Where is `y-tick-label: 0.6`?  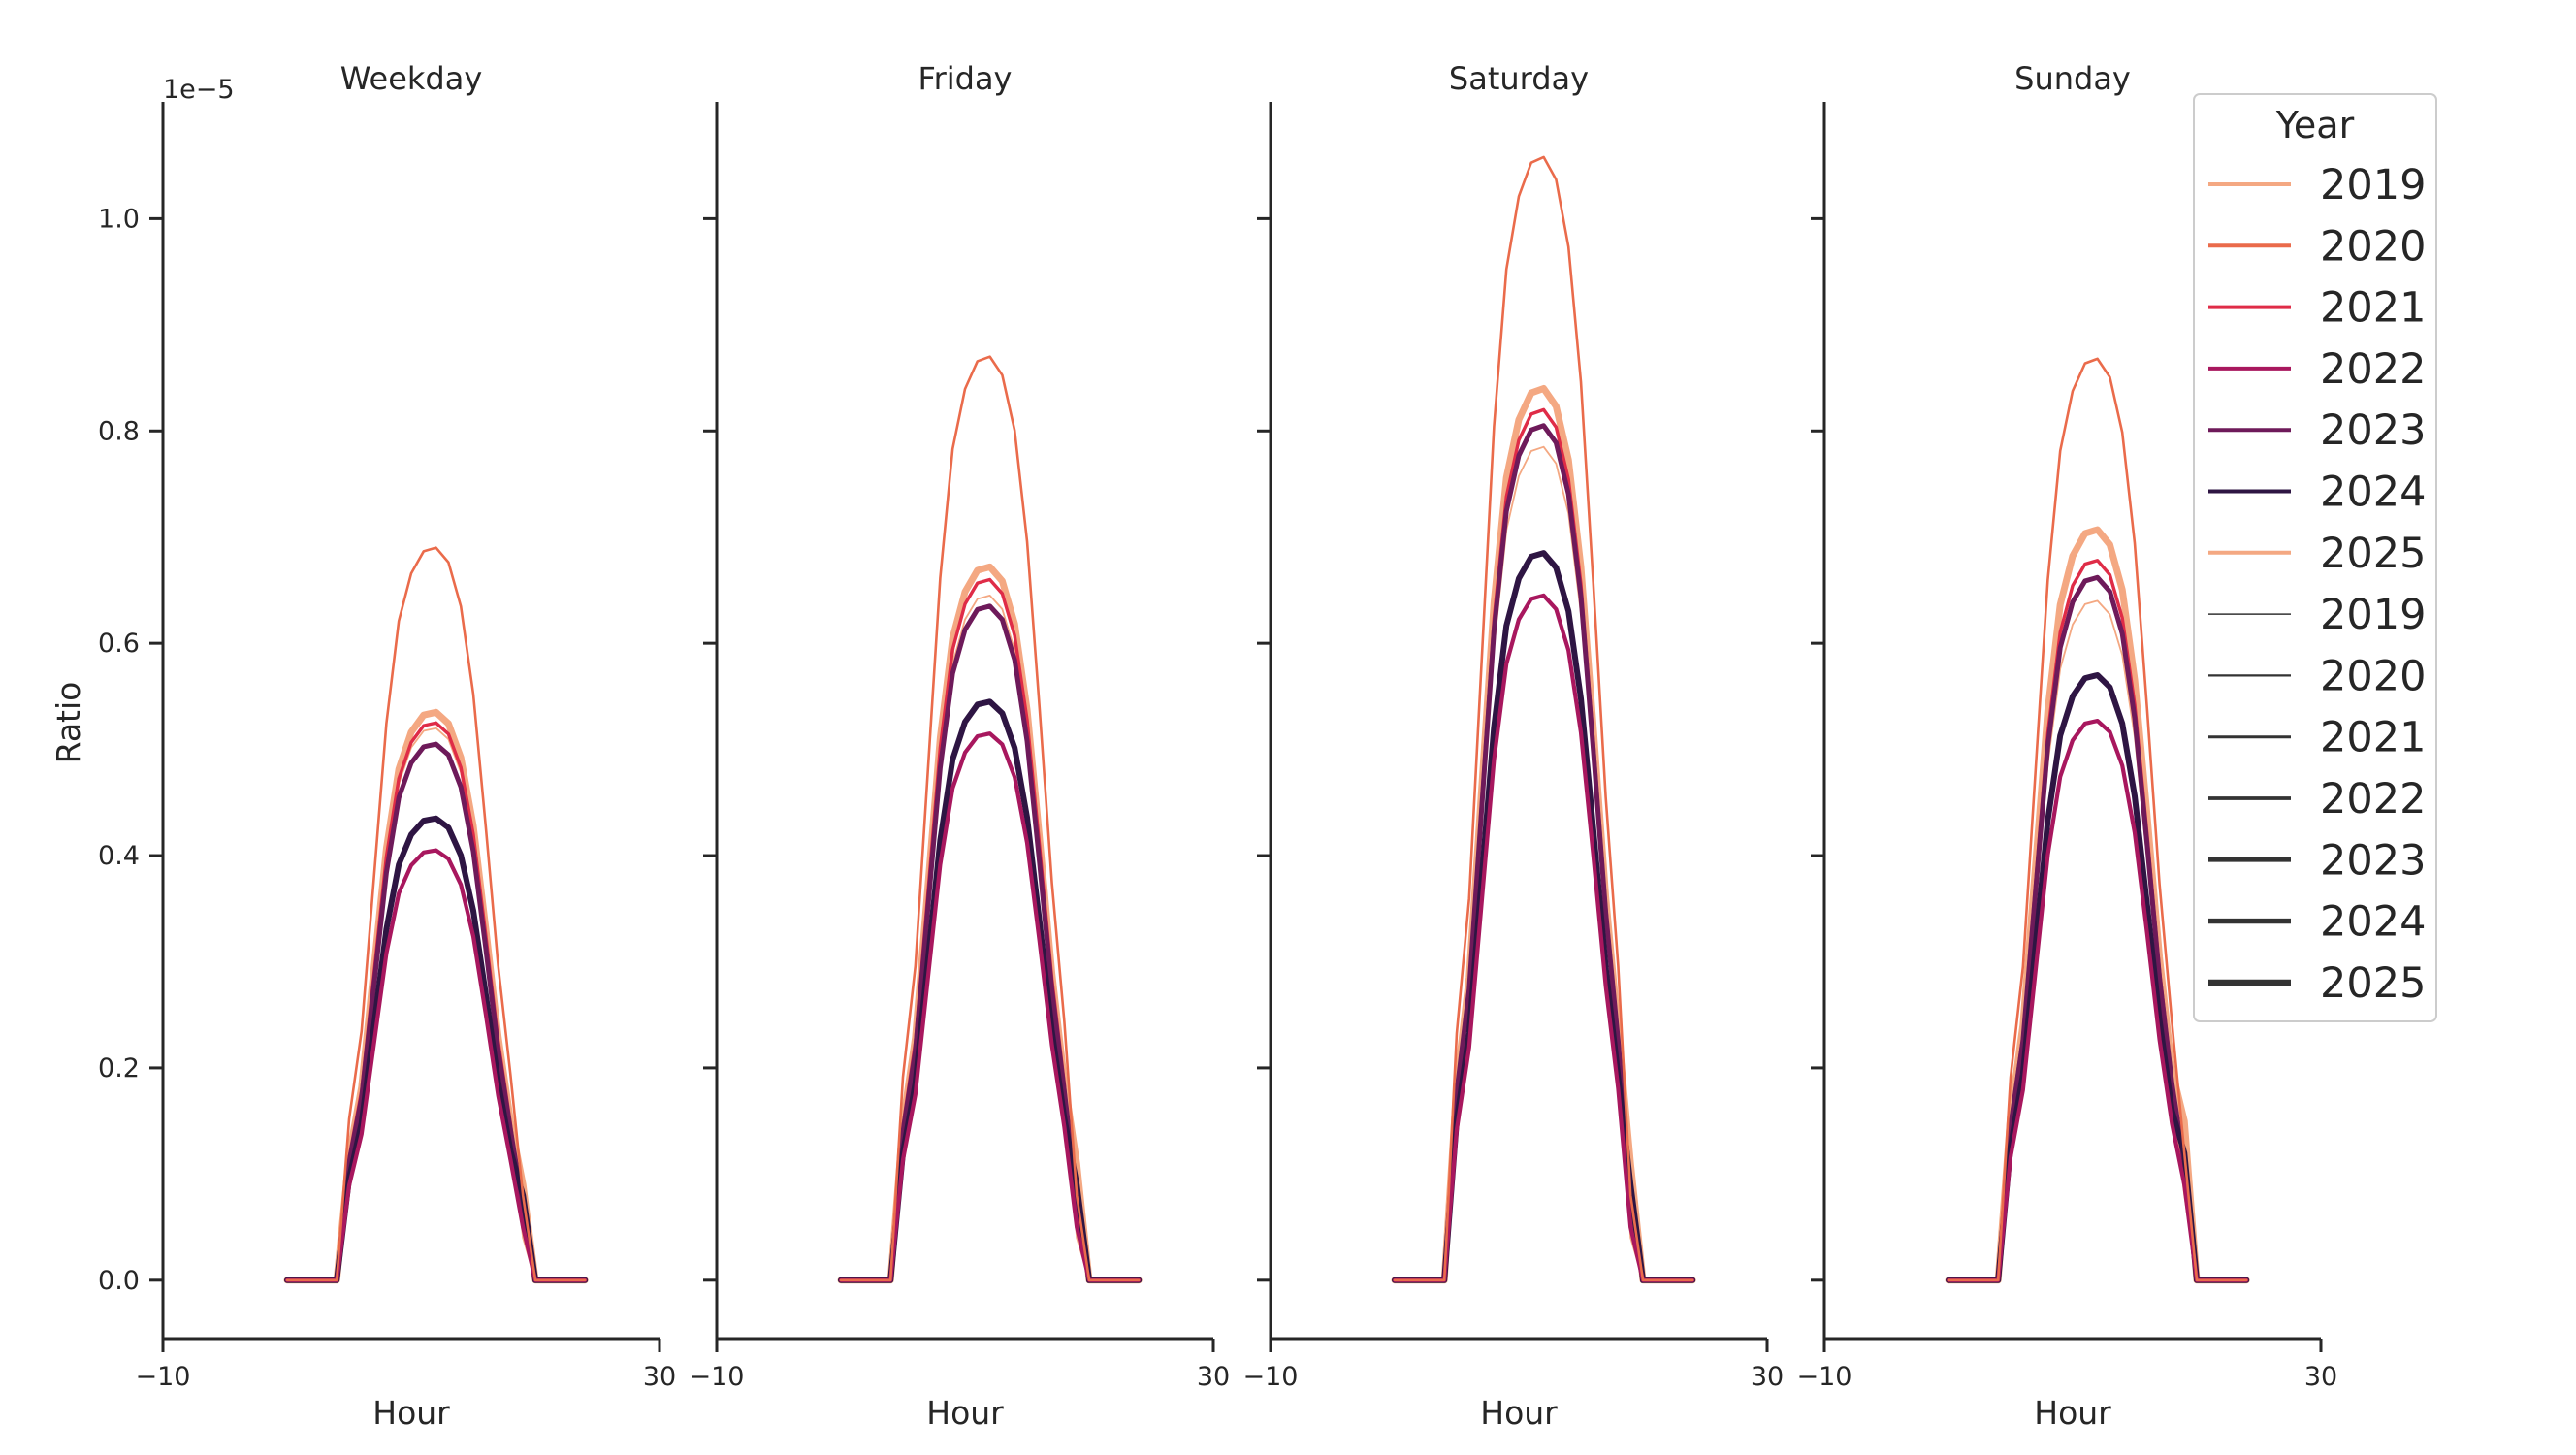
y-tick-label: 0.6 is located at coordinates (119, 644).